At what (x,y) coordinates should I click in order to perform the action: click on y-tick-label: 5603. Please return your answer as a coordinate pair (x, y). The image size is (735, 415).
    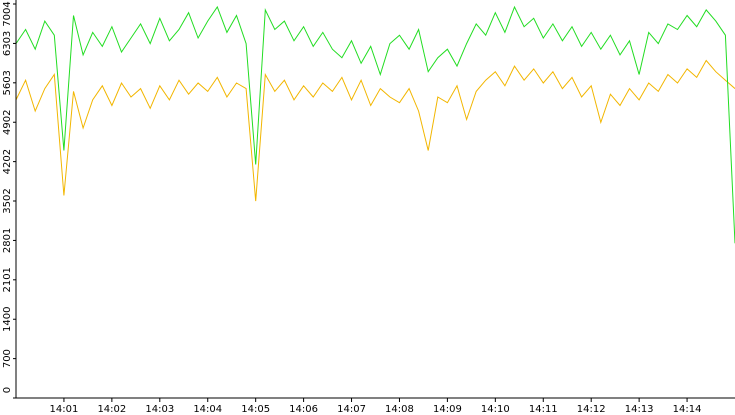
    Looking at the image, I should click on (7, 82).